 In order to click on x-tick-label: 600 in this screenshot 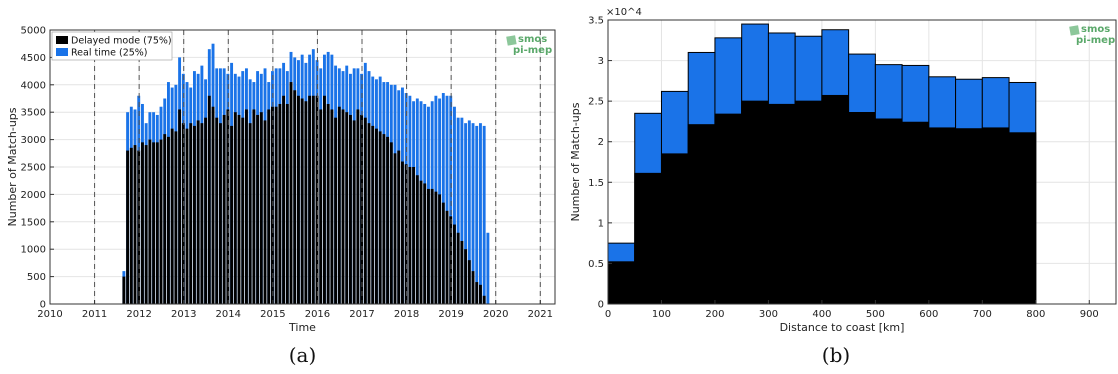, I will do `click(928, 314)`.